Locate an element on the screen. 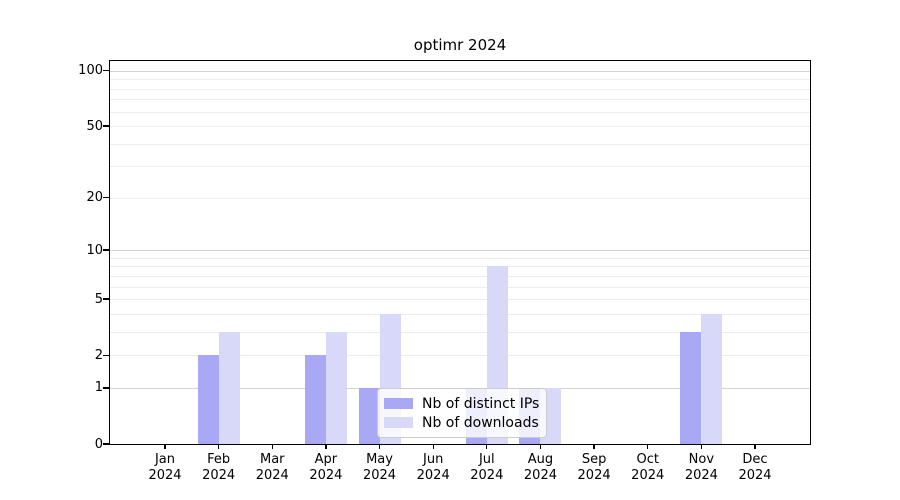 The image size is (900, 500). legend-item-downloads: Nb of downloads is located at coordinates (462, 423).